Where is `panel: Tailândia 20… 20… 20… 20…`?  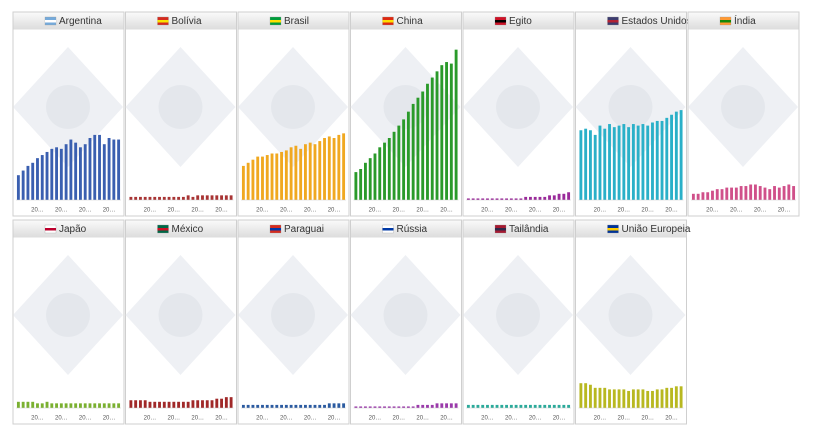 panel: Tailândia 20… 20… 20… 20… is located at coordinates (518, 322).